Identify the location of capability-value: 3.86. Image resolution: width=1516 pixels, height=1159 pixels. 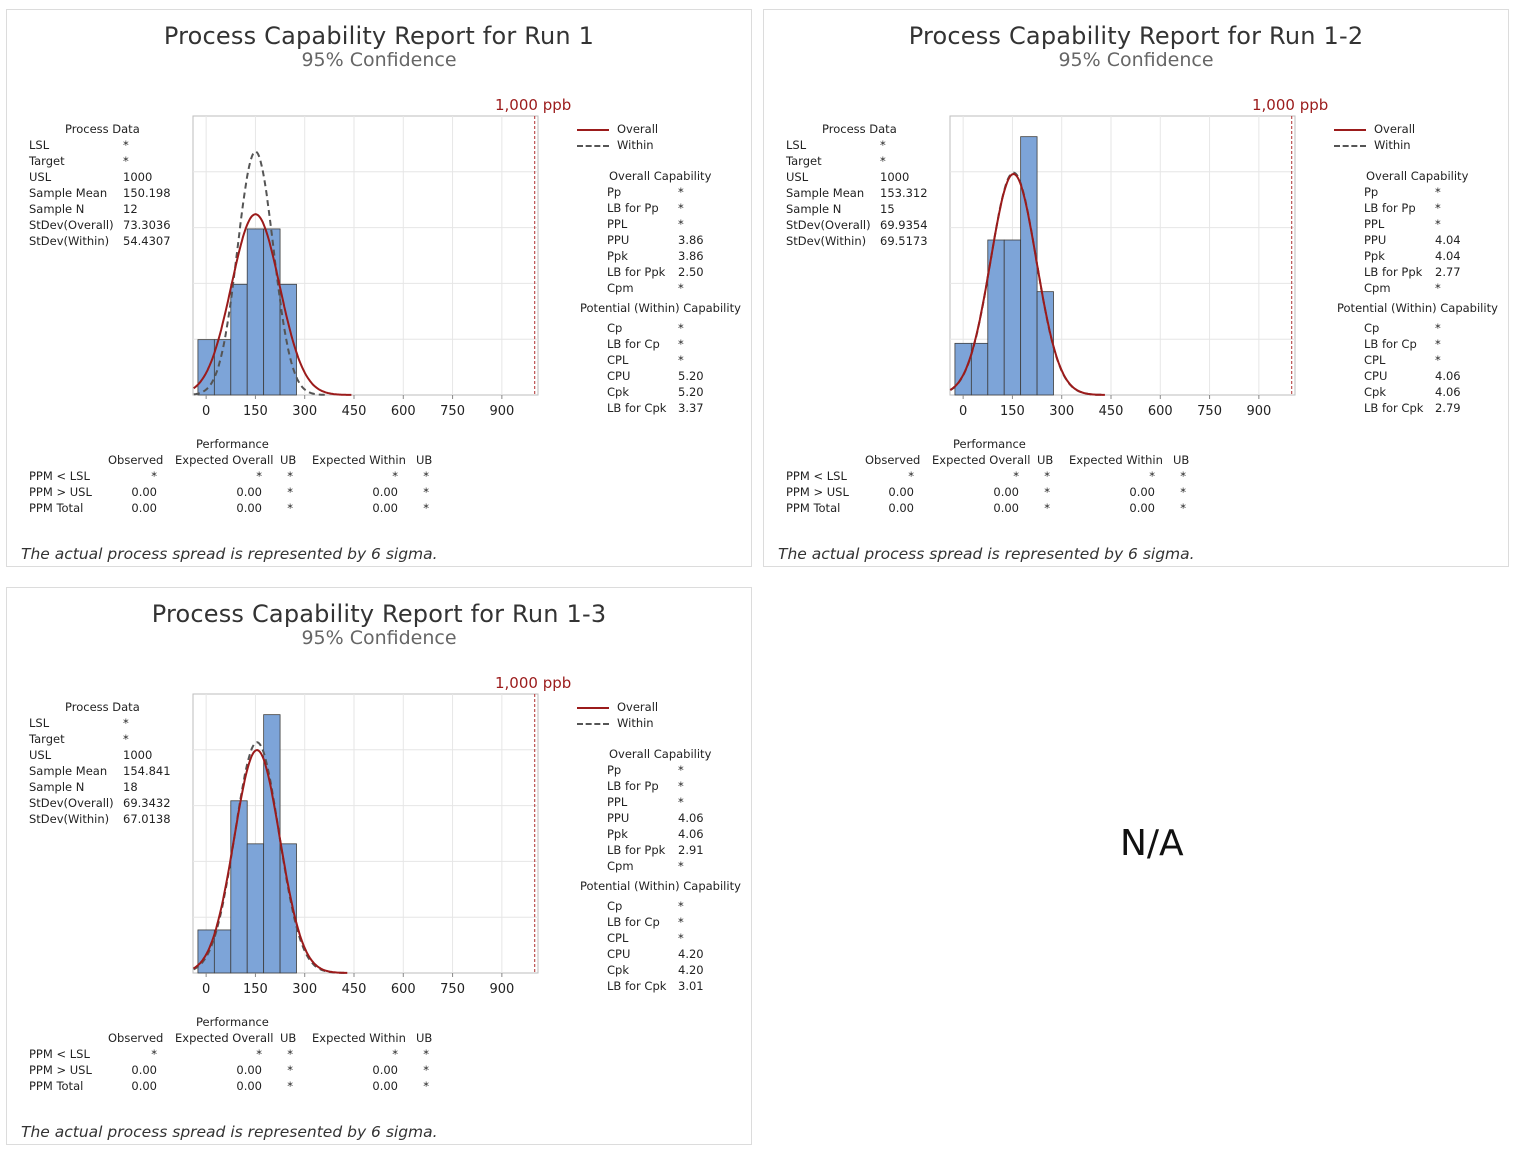
(691, 240).